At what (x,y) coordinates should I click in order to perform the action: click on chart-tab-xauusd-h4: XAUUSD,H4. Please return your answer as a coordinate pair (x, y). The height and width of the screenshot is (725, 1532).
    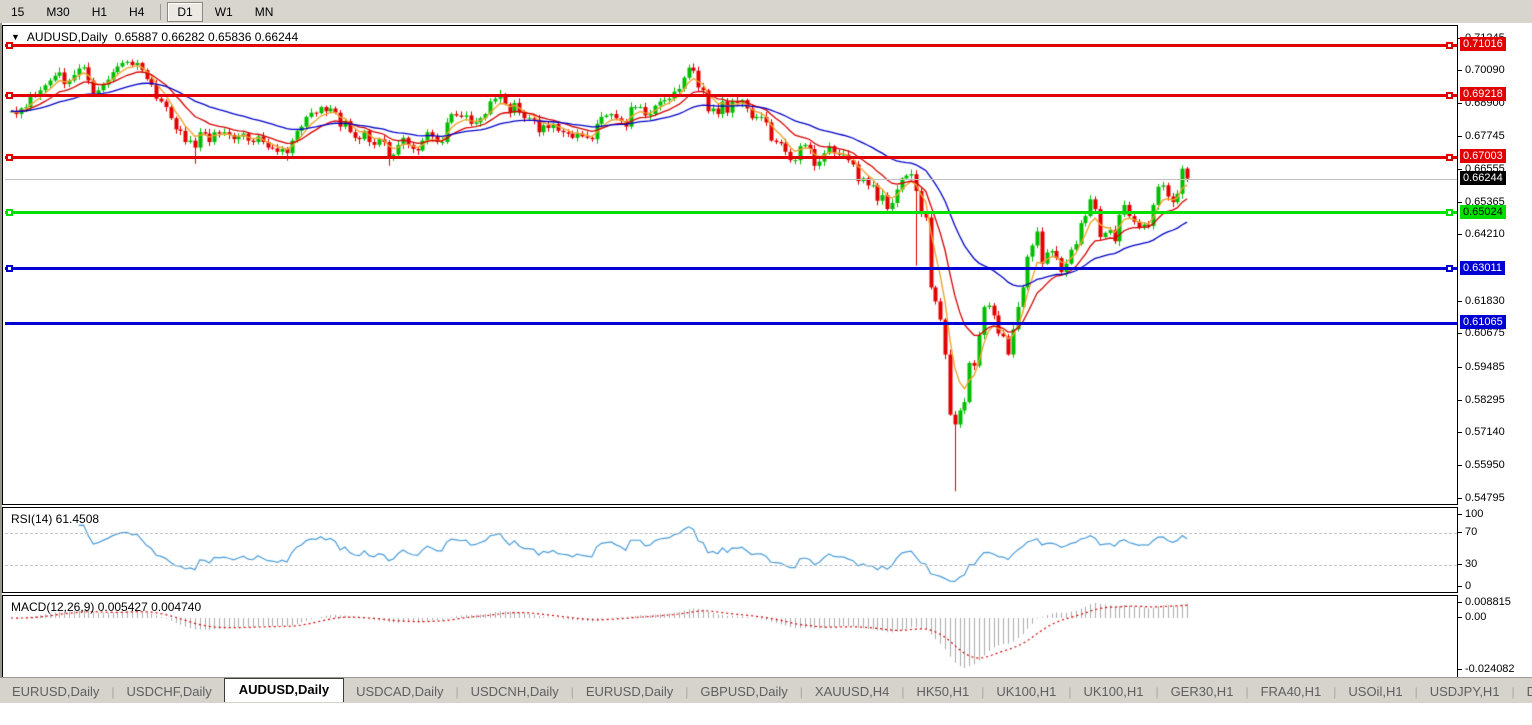
    Looking at the image, I should click on (852, 691).